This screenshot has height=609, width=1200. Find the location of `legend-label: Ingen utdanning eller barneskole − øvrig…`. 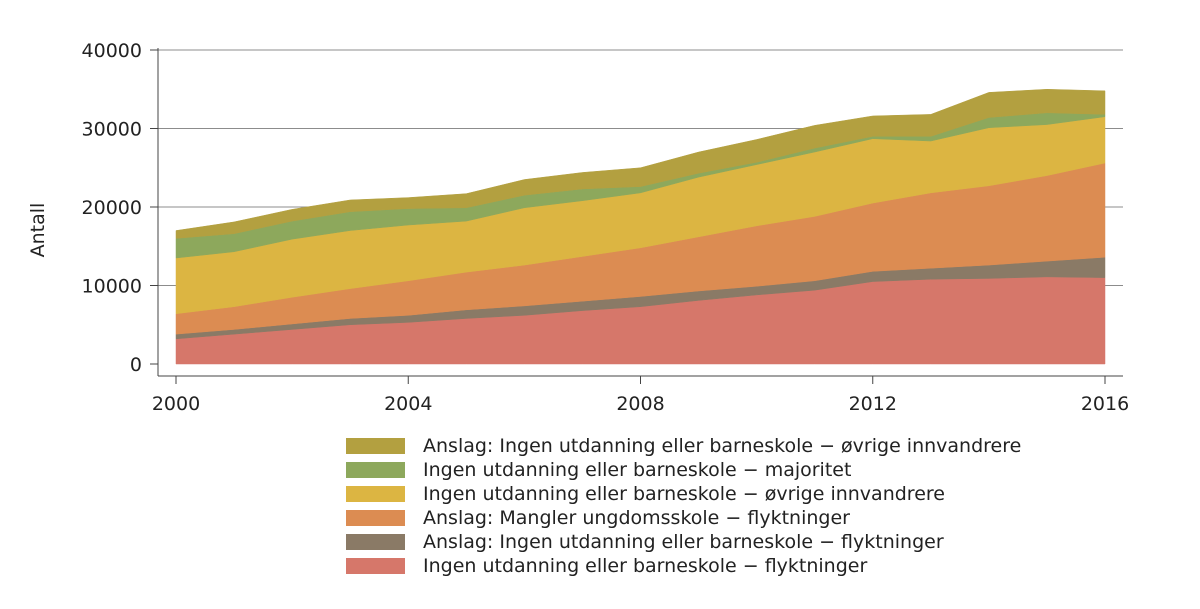

legend-label: Ingen utdanning eller barneskole − øvrig… is located at coordinates (684, 494).